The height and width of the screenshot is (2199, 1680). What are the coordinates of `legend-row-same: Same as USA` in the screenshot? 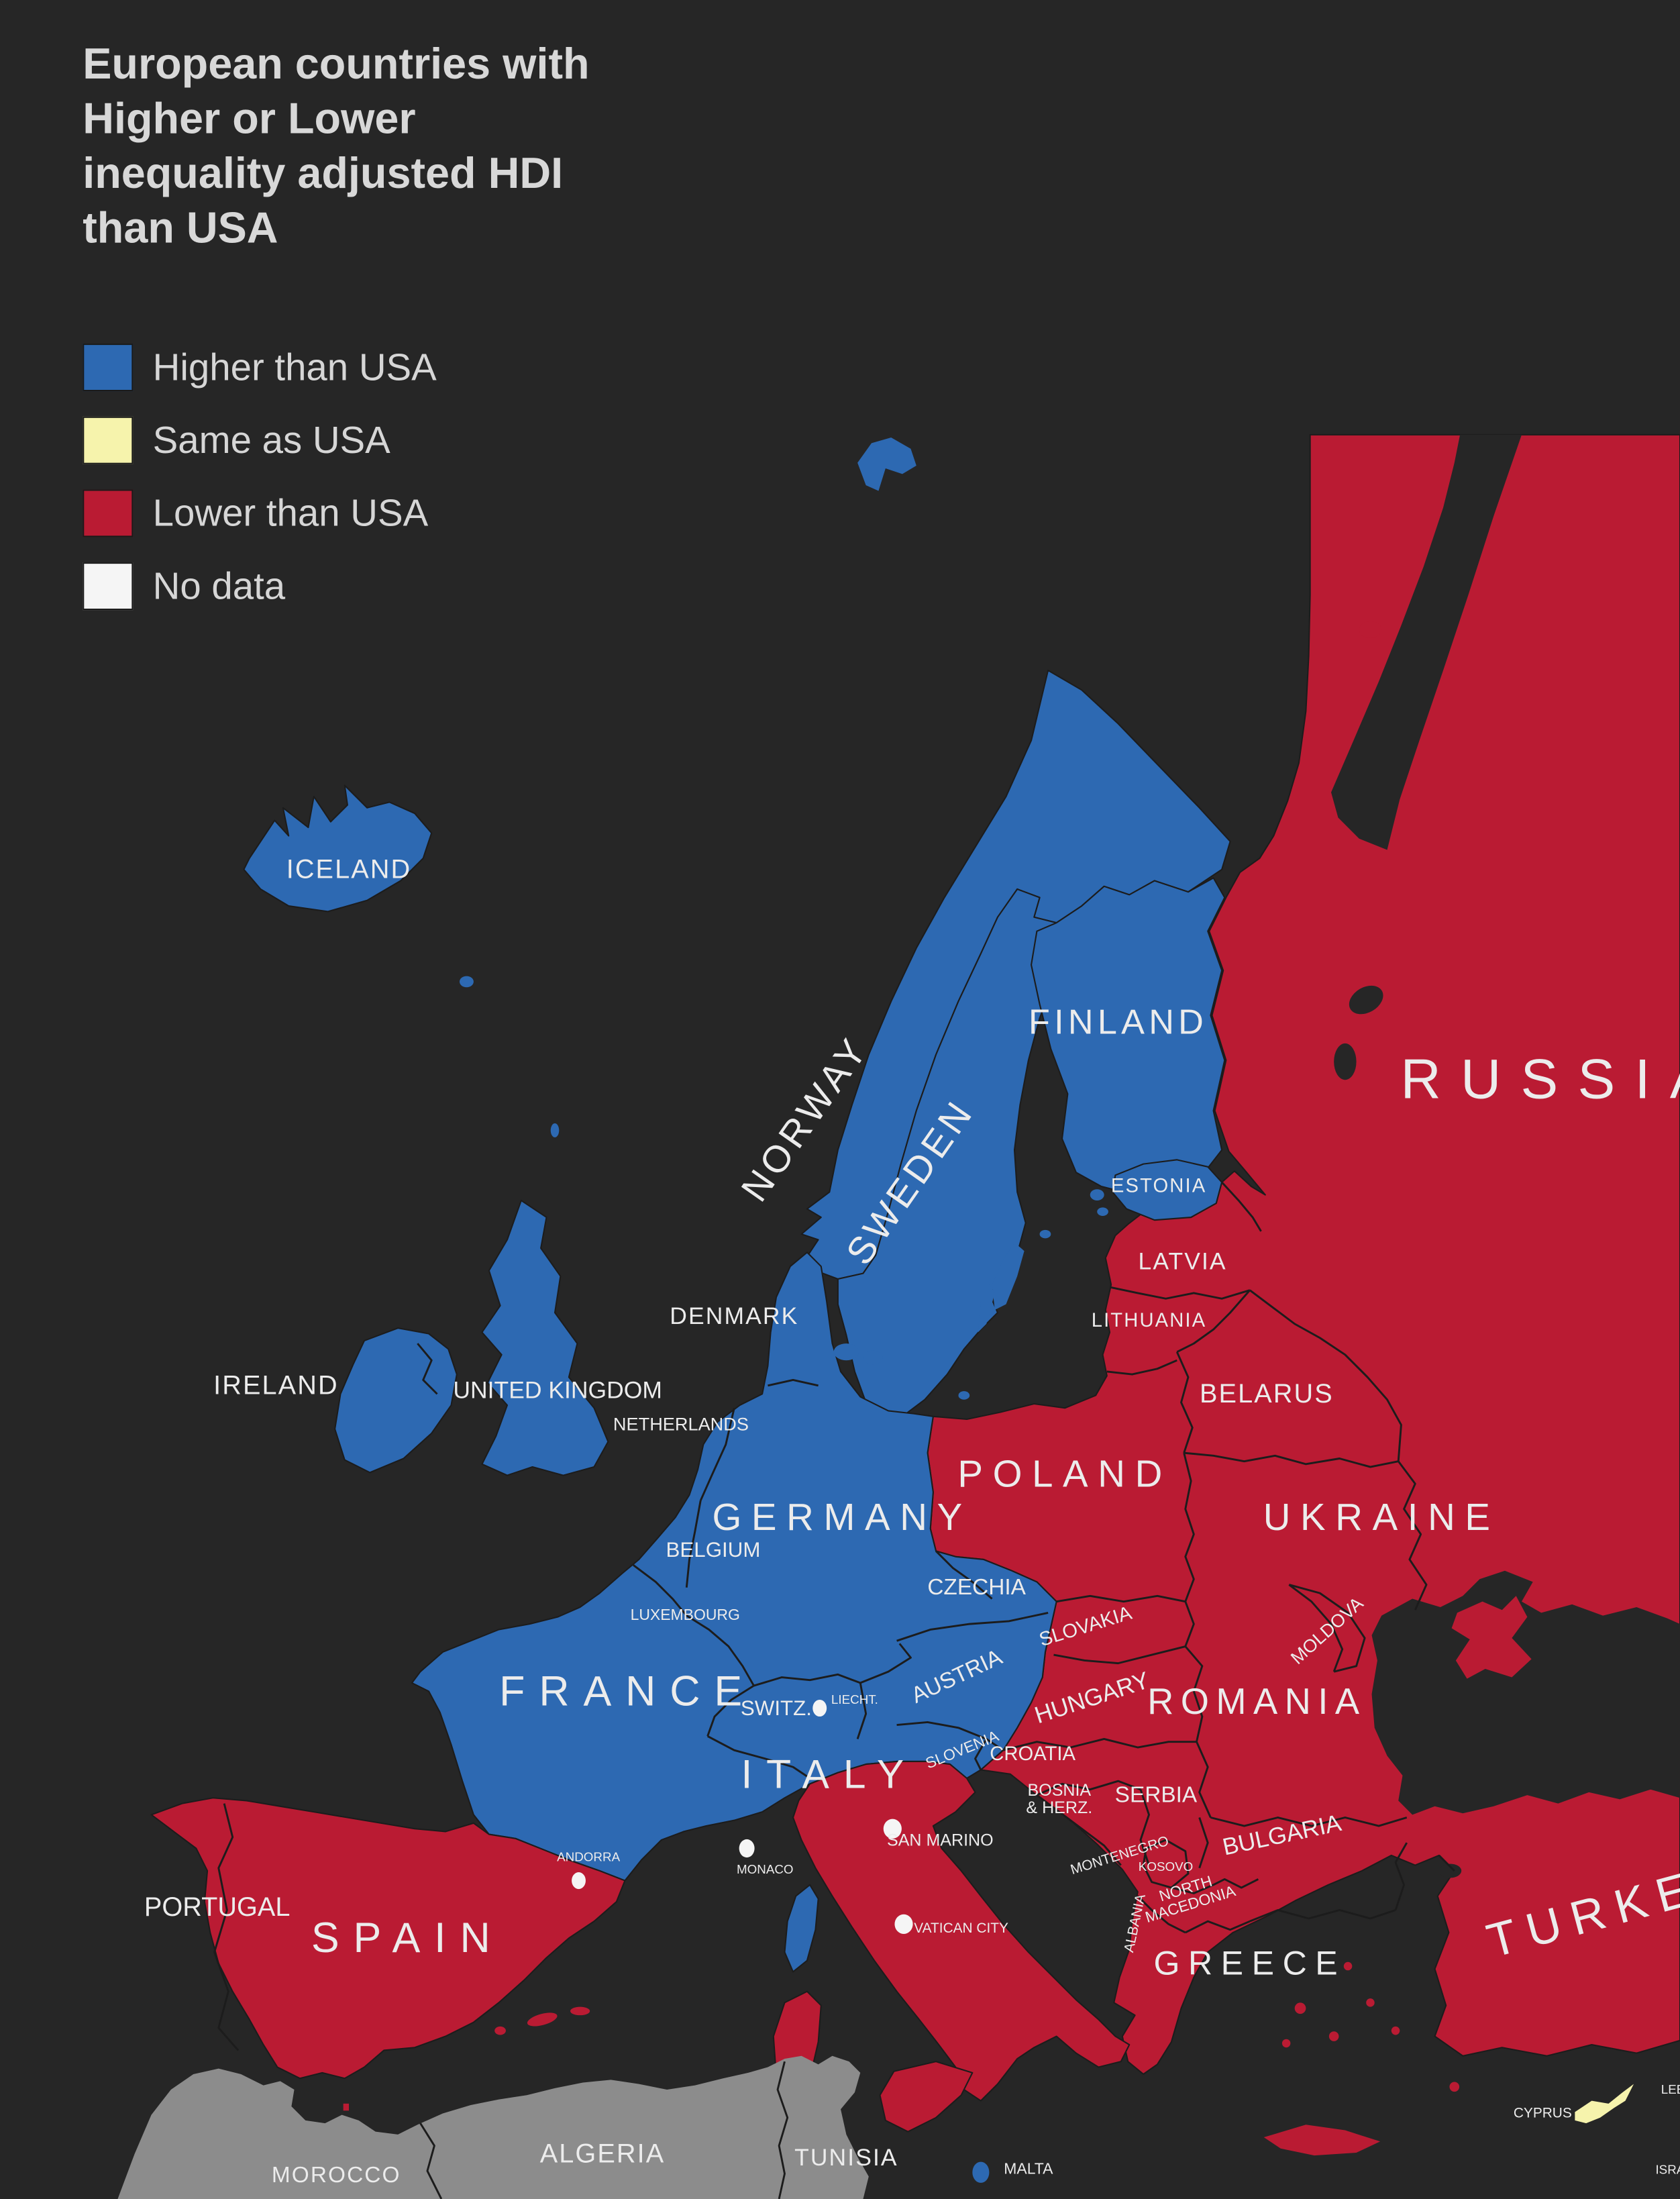 It's located at (260, 440).